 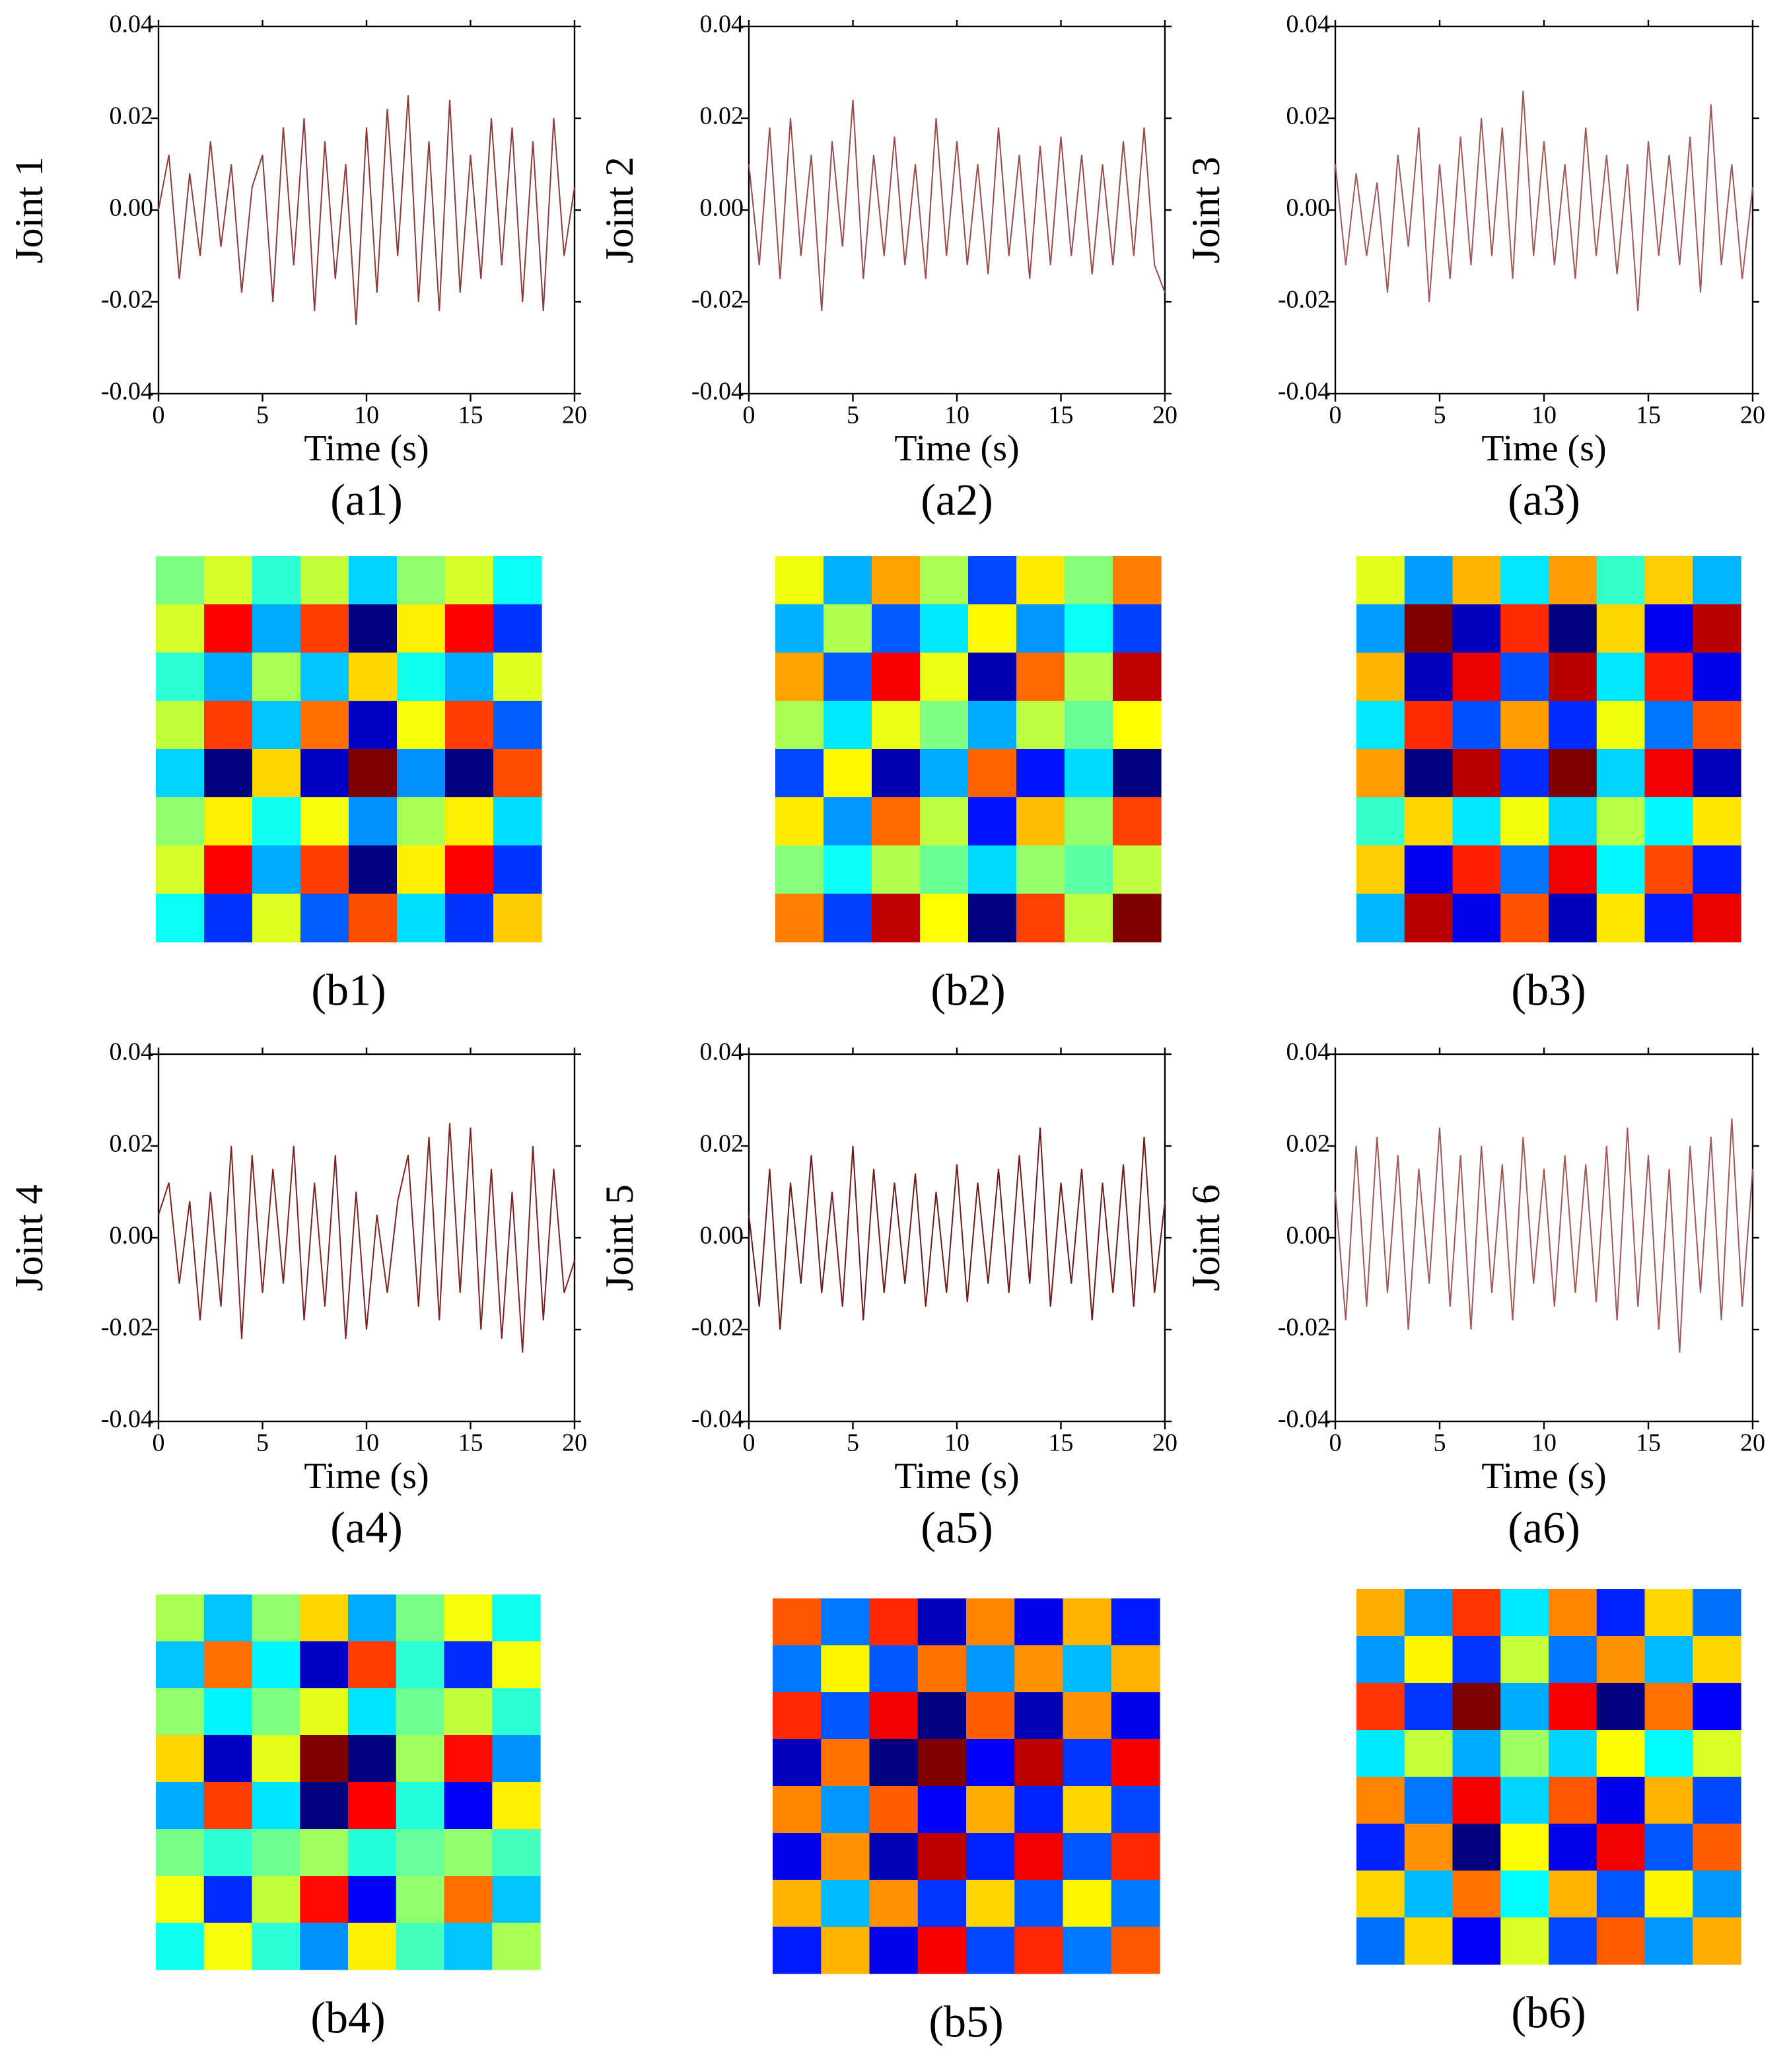 I want to click on x-tick-label: 10, so click(x=1544, y=415).